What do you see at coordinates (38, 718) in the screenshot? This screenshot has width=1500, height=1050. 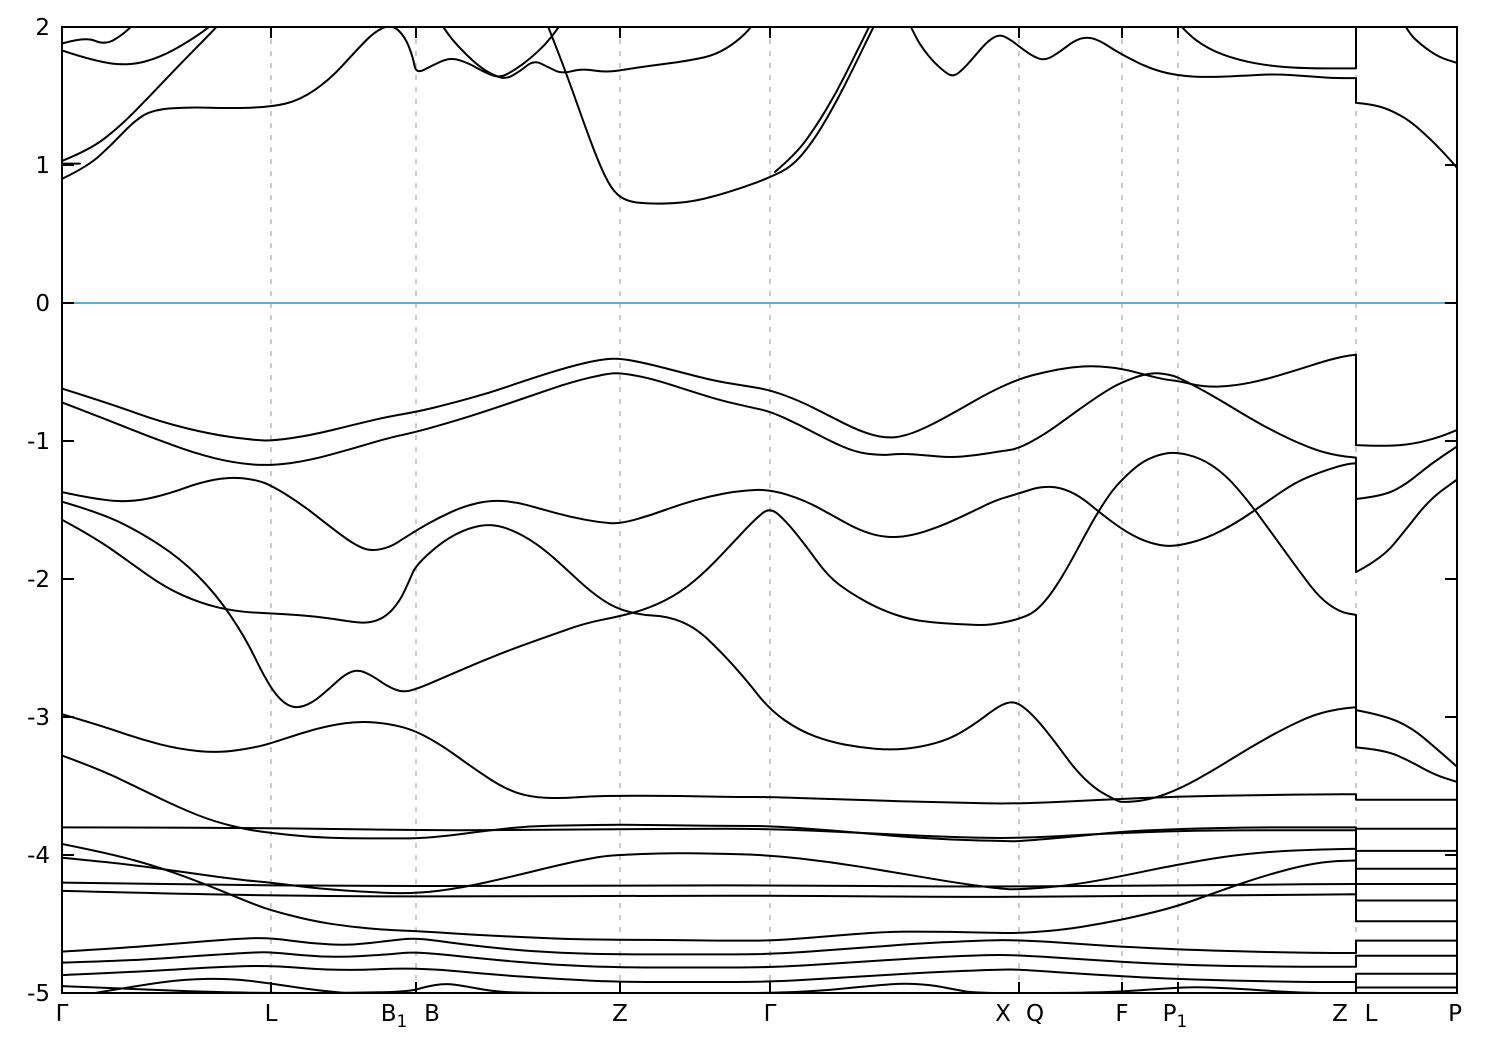 I see `y-tick-label: -3` at bounding box center [38, 718].